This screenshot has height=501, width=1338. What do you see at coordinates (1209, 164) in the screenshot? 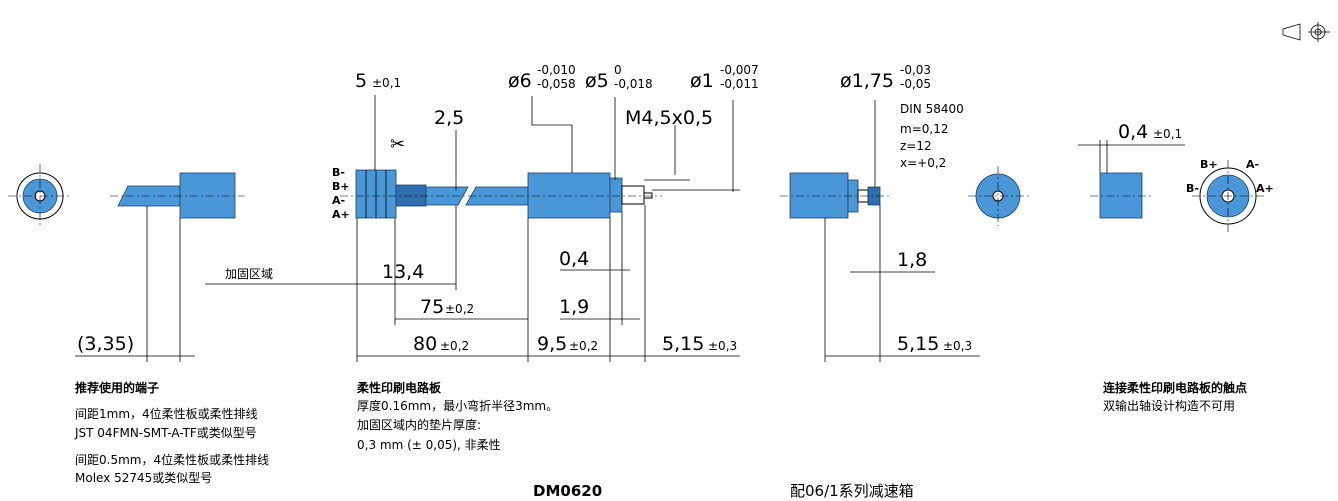
I see `contact-label: B+` at bounding box center [1209, 164].